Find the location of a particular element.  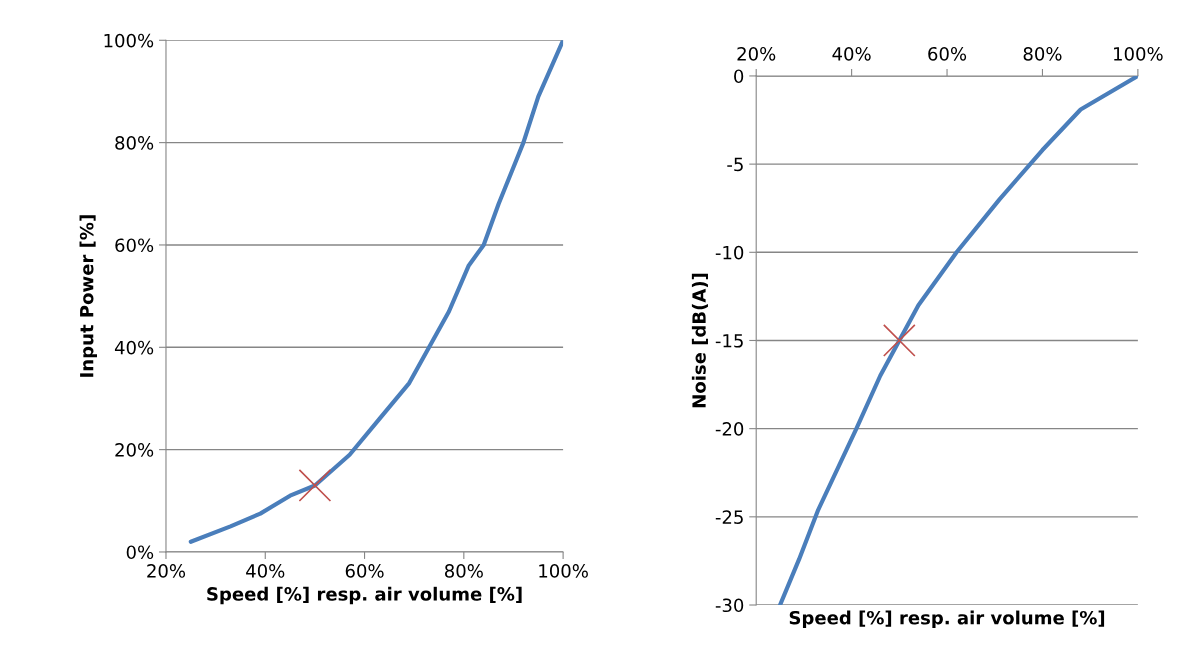

y-tick-label: -25 is located at coordinates (729, 517).